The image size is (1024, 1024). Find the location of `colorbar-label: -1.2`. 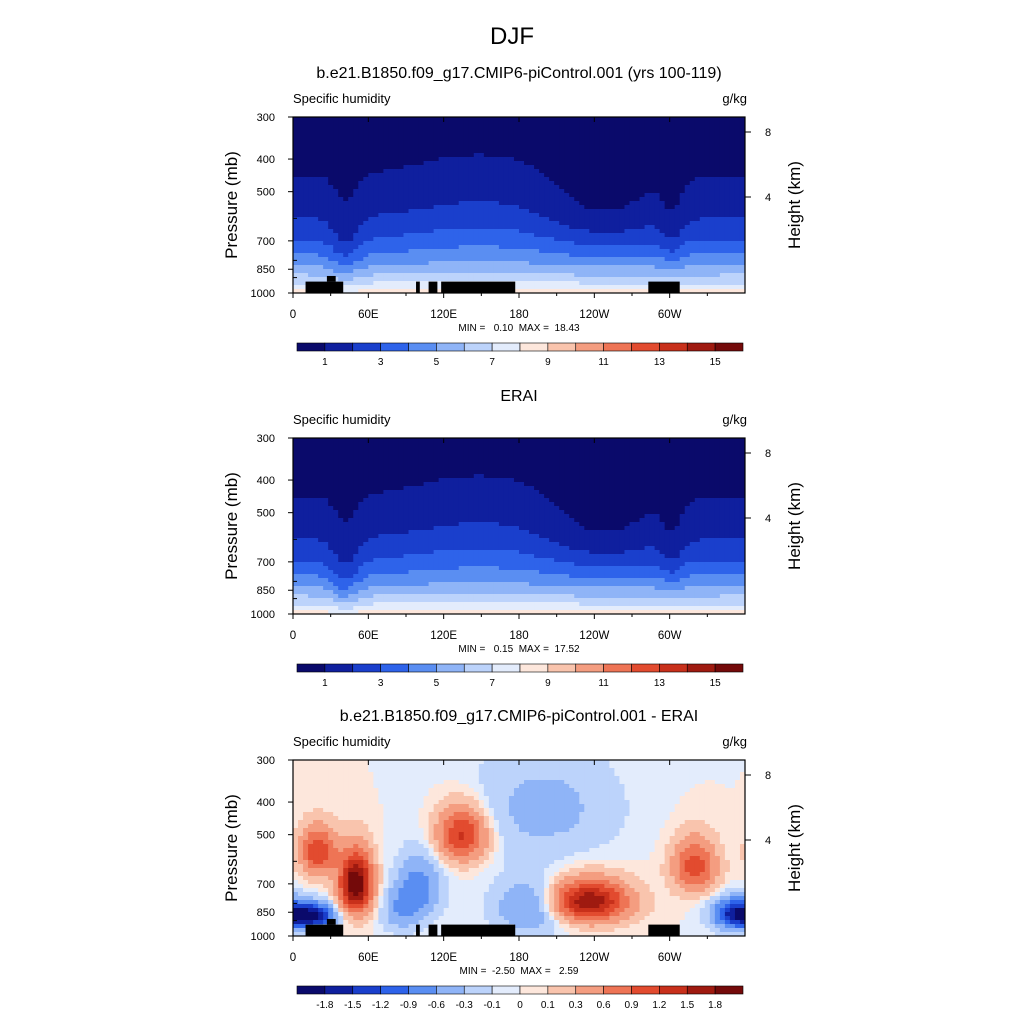

colorbar-label: -1.2 is located at coordinates (381, 1005).